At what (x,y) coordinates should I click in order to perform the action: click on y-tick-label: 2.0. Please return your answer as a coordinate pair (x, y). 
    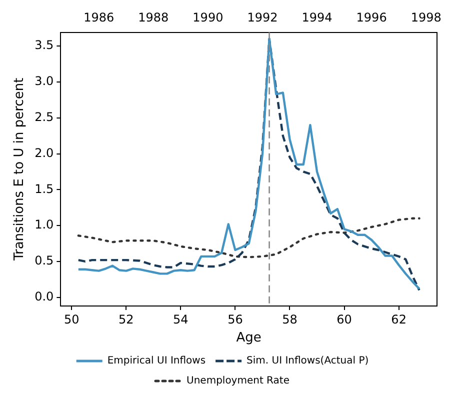
    Looking at the image, I should click on (44, 153).